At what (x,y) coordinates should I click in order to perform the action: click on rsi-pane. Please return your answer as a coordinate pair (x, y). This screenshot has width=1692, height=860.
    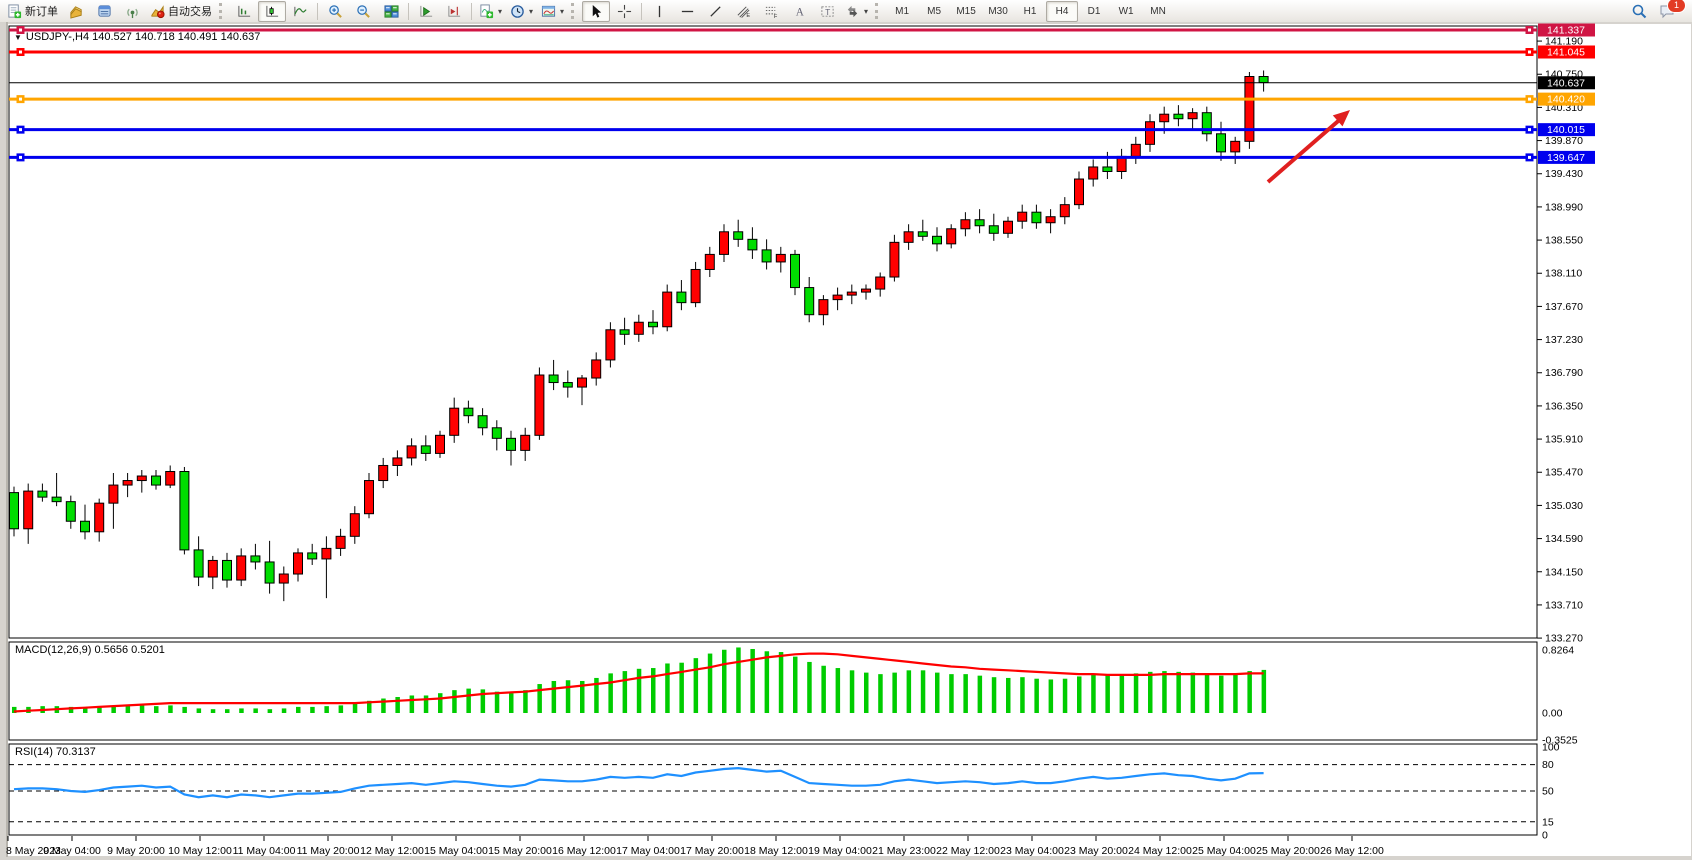
    Looking at the image, I should click on (773, 789).